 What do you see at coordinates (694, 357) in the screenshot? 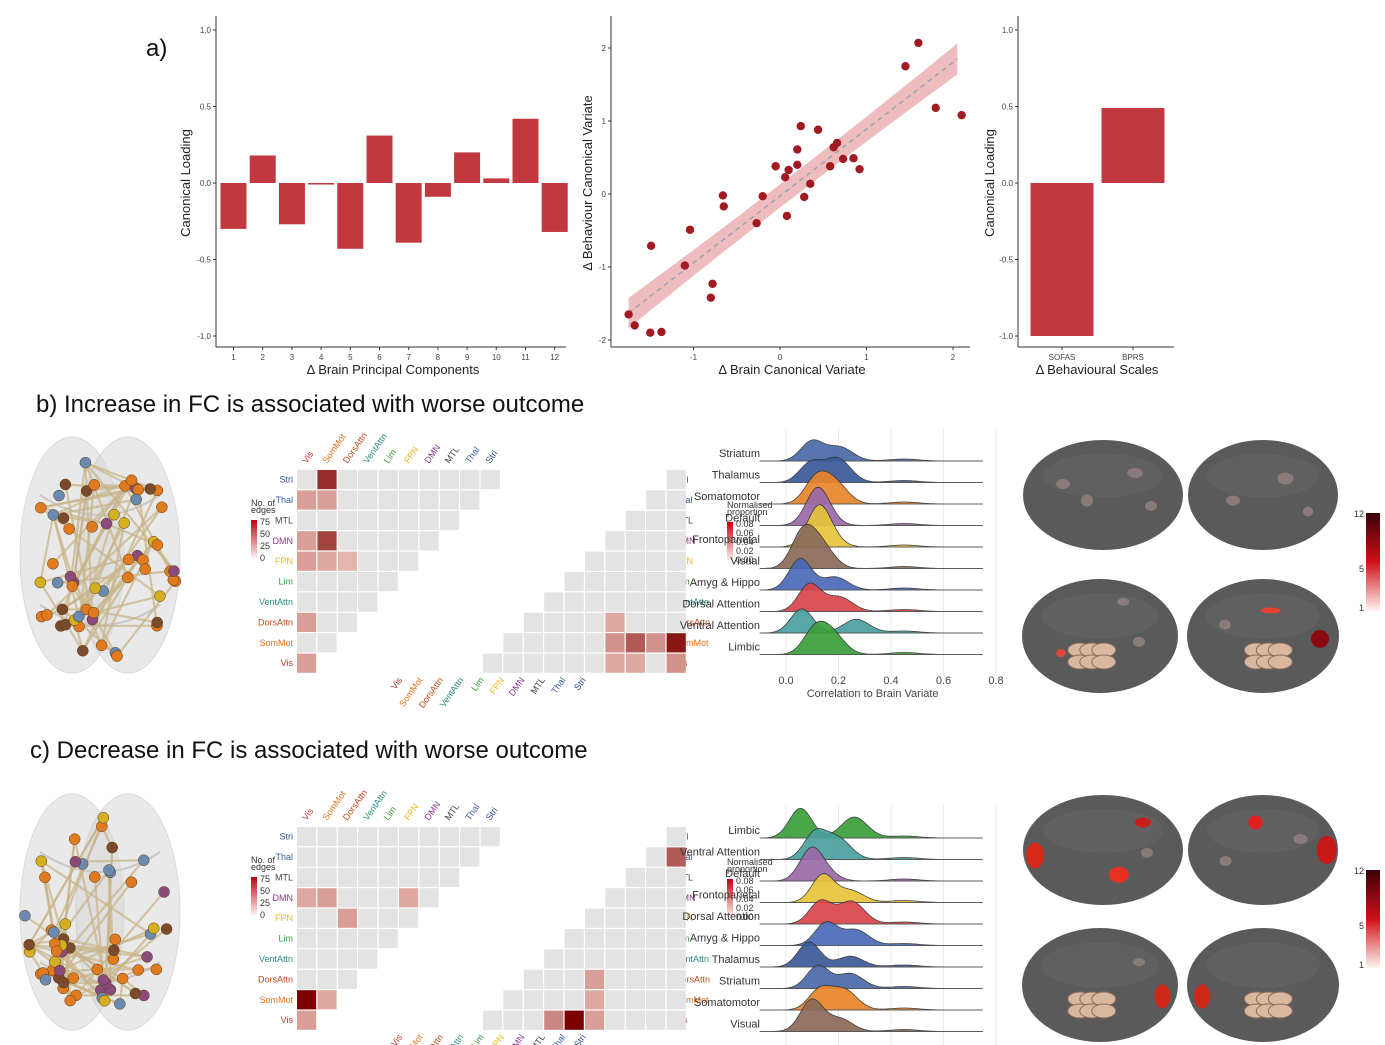
I see `chart2-xtick-label: -1` at bounding box center [694, 357].